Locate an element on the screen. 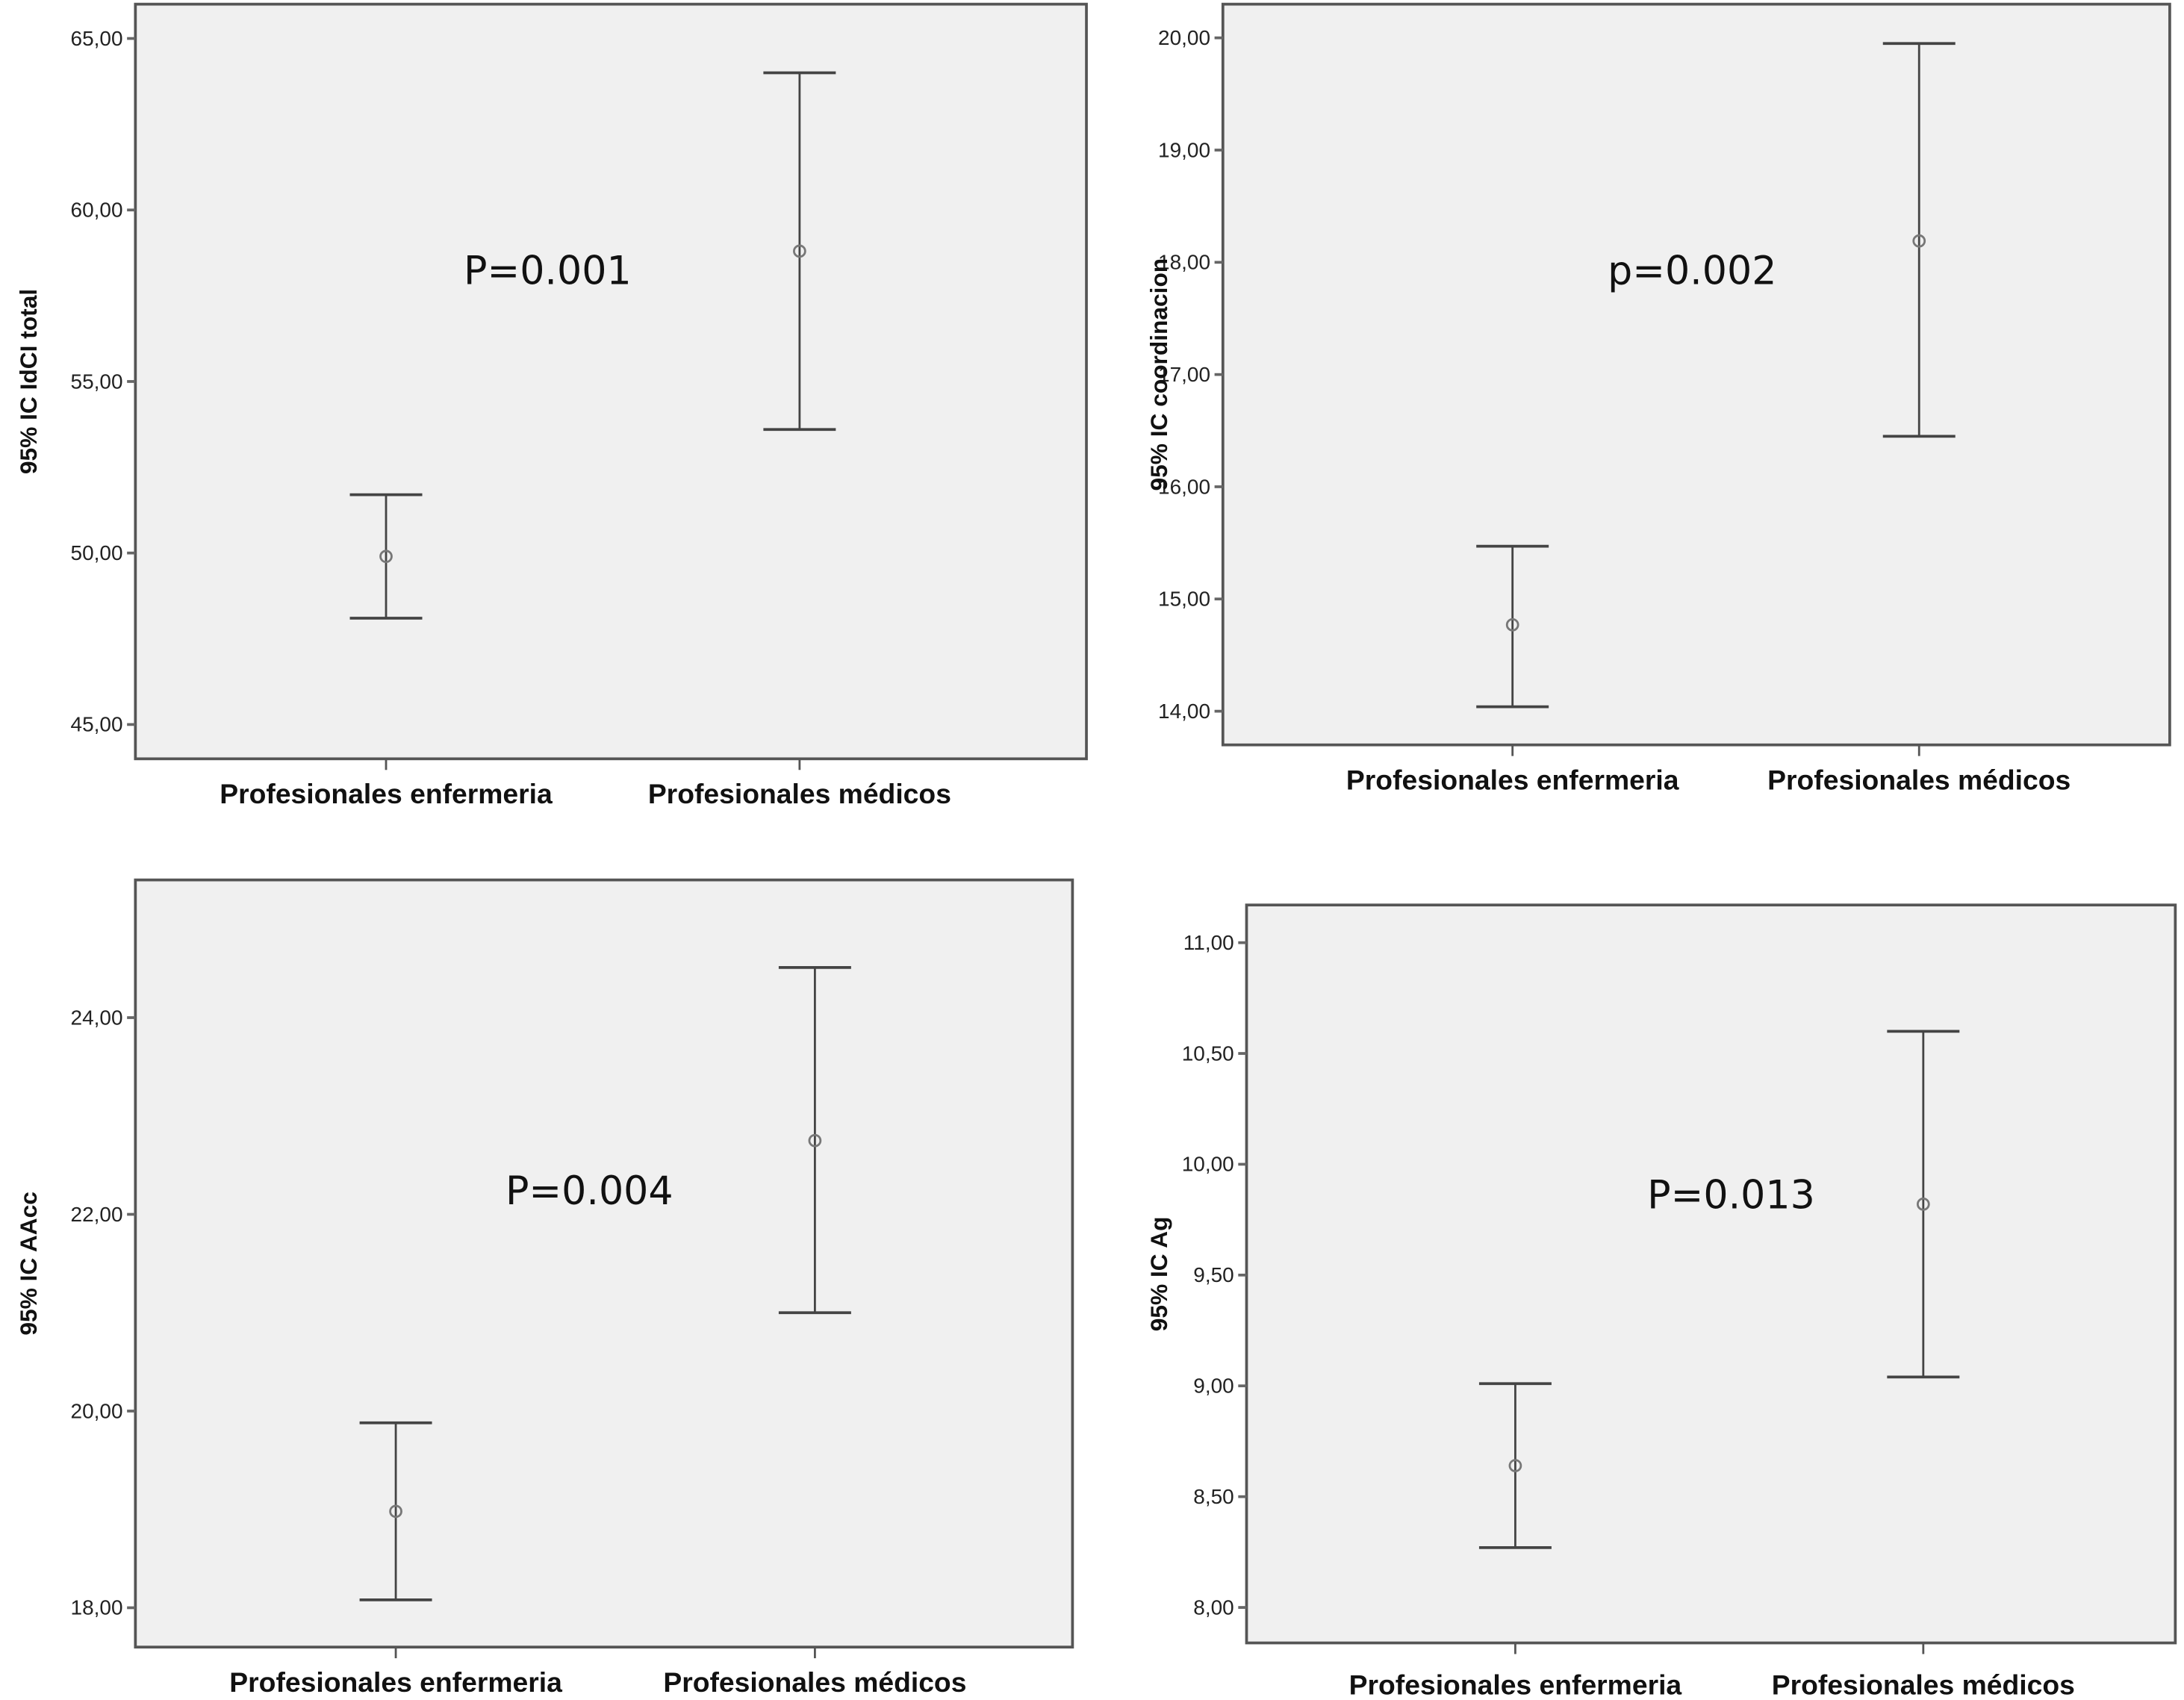 Image resolution: width=2184 pixels, height=1700 pixels. y-tick-label: 14,00 is located at coordinates (1184, 711).